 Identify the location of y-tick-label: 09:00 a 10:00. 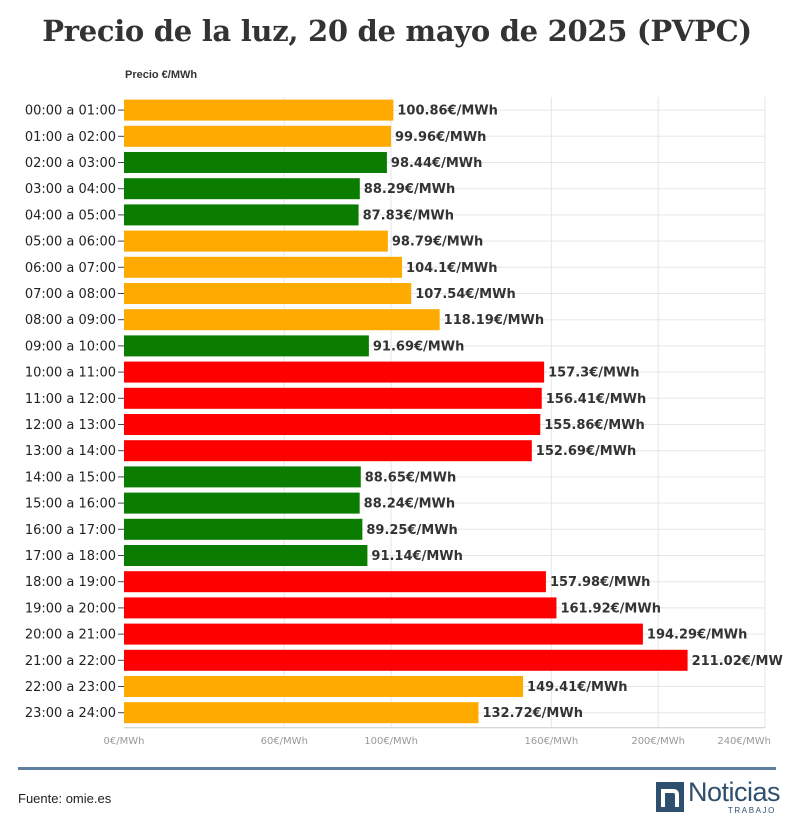
(70, 346).